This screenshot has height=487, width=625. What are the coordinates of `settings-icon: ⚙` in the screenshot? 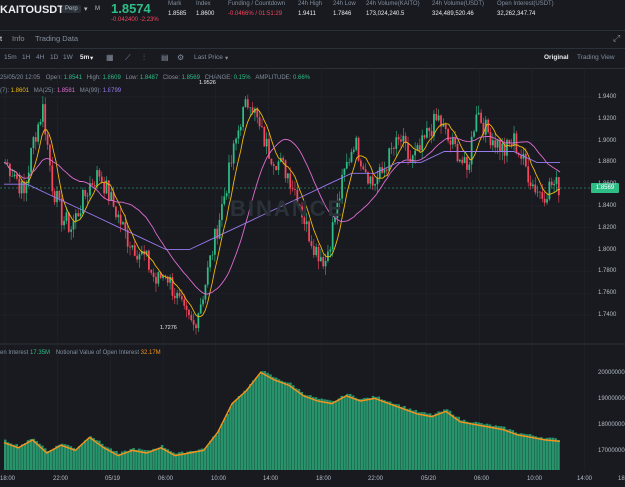 It's located at (181, 57).